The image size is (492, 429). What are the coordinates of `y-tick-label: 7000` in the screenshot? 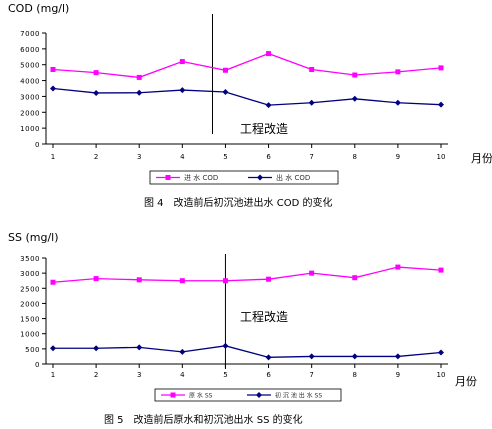 It's located at (30, 34).